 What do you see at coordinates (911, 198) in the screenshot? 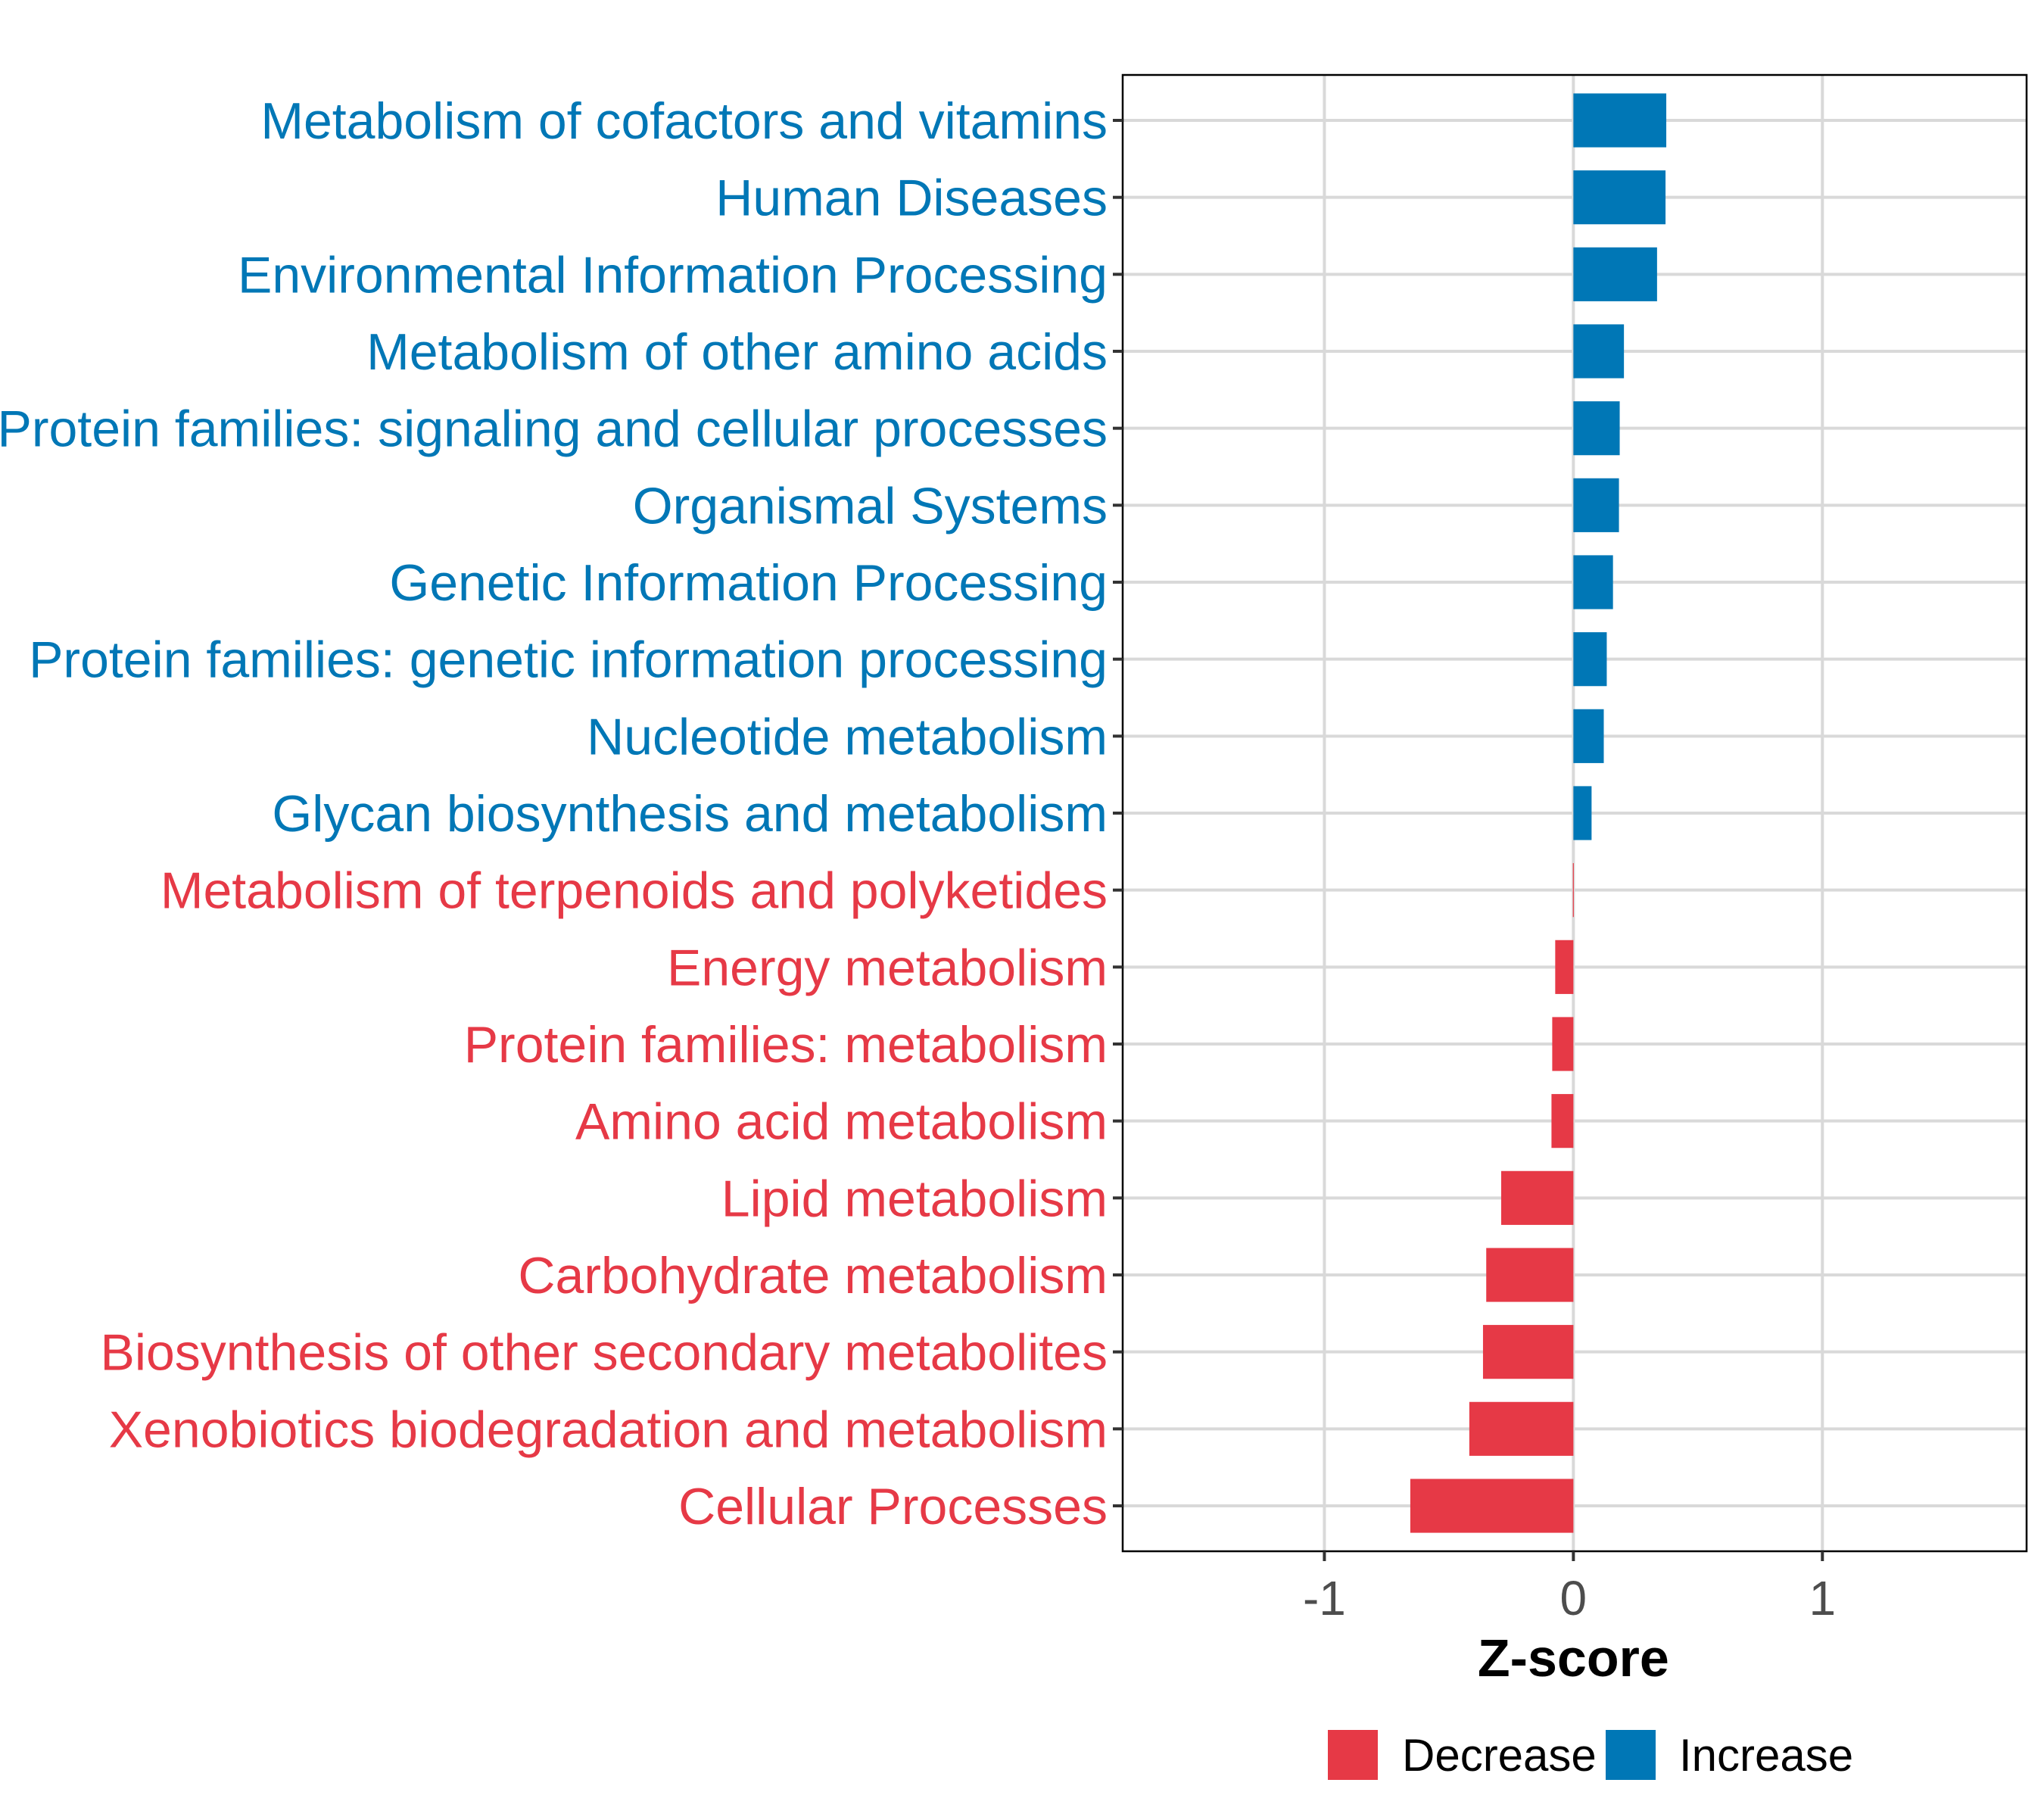
I see `category-label: Human Diseases` at bounding box center [911, 198].